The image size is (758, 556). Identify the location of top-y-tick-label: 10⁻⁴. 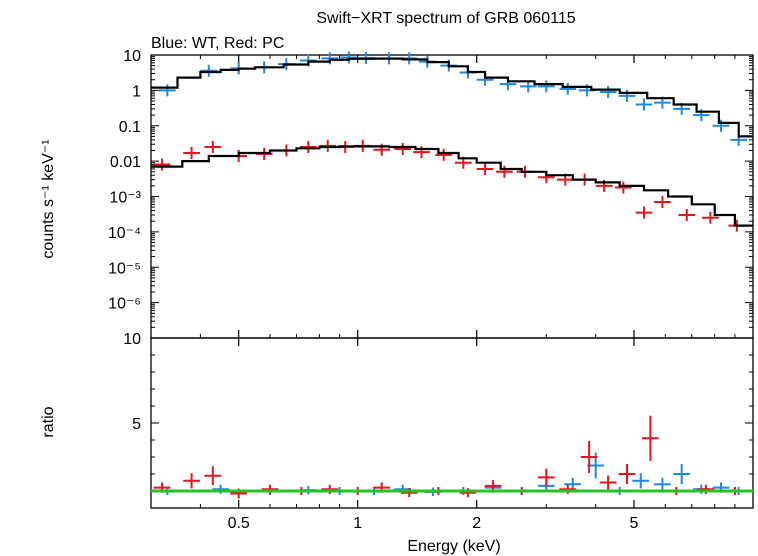
(124, 233).